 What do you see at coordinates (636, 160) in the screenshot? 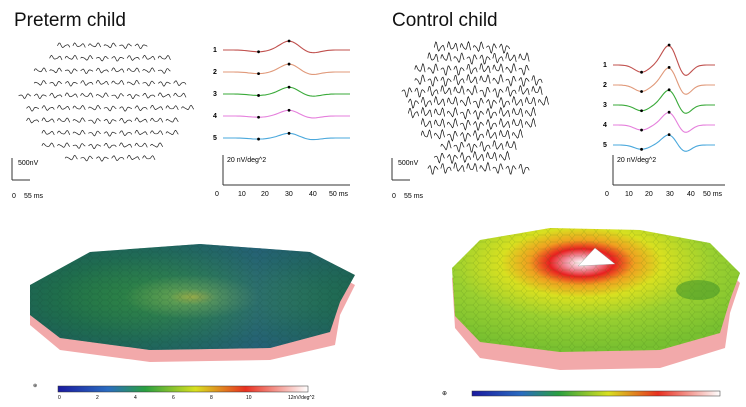
I see `control-trace-unit: 20 nV/deg^2` at bounding box center [636, 160].